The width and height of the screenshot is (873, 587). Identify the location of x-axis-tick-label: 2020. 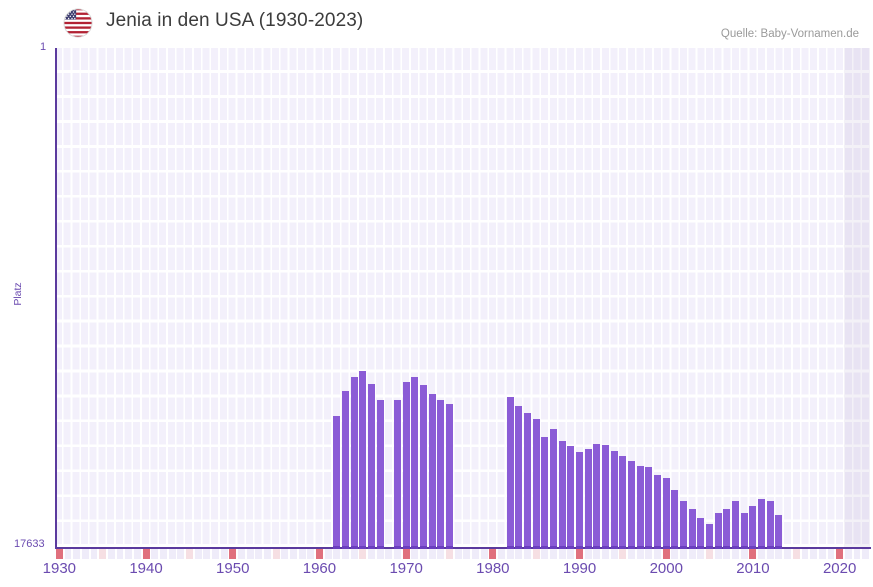
(839, 568).